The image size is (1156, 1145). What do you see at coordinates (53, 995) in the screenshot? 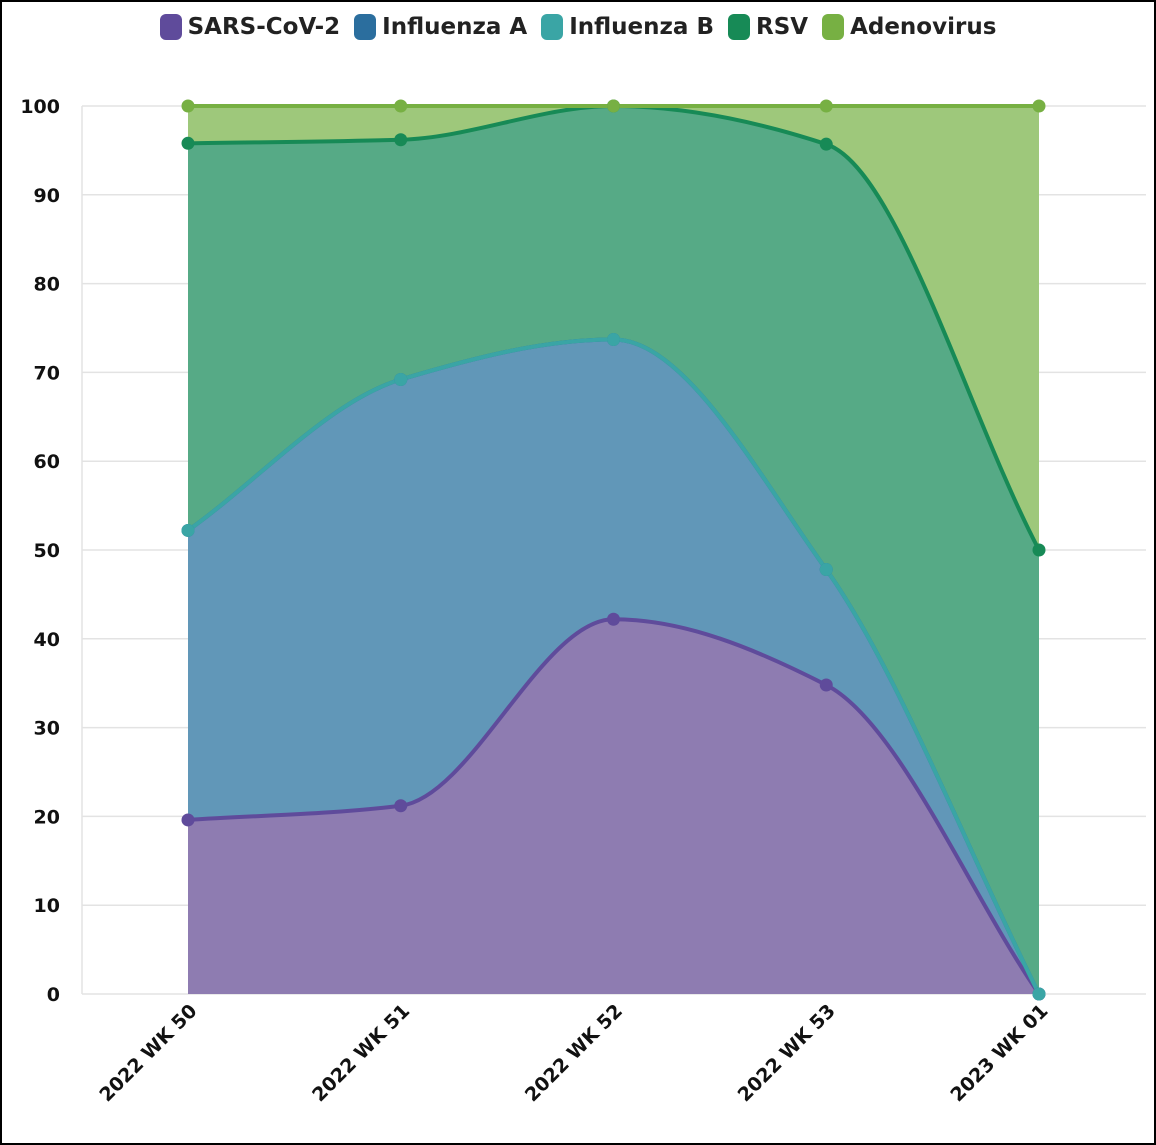
I see `y-tick-label: 0` at bounding box center [53, 995].